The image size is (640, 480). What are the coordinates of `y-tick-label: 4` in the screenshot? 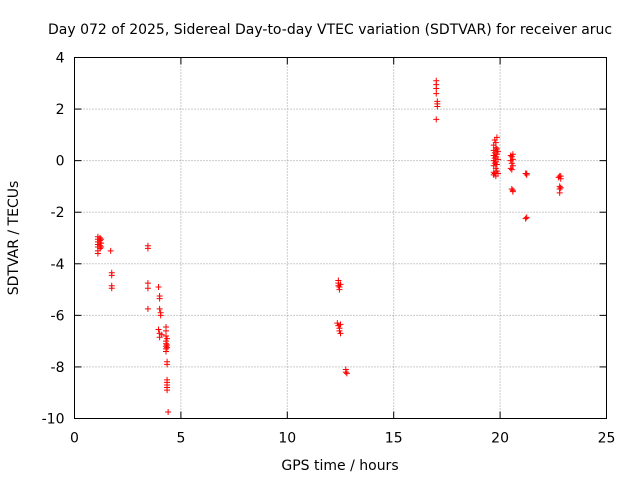 It's located at (60, 59).